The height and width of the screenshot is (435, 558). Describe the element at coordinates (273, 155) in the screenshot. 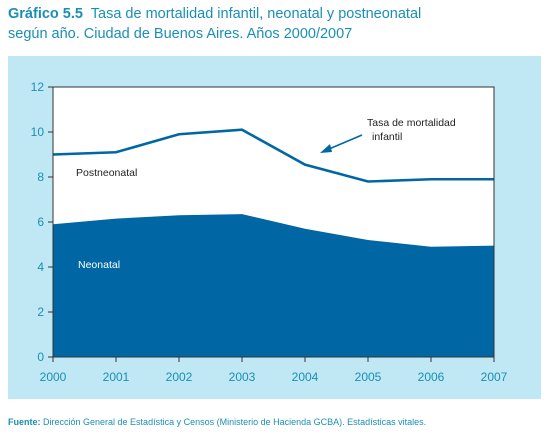

I see `infantil-line` at that location.